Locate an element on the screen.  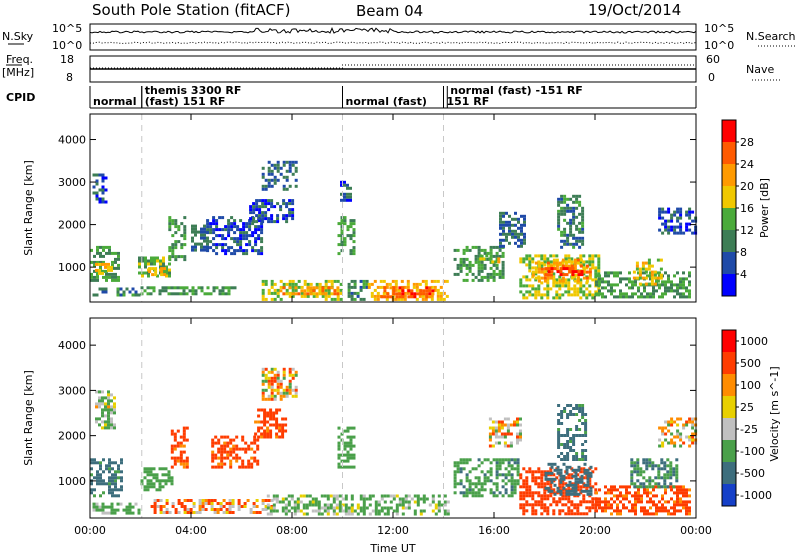
x-tick-label: 00:00 is located at coordinates (90, 530).